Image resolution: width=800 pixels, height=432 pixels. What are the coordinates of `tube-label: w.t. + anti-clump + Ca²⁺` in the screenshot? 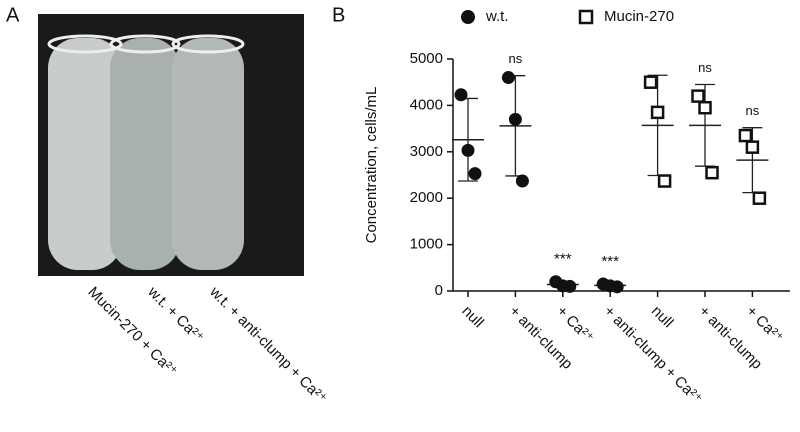 It's located at (268, 345).